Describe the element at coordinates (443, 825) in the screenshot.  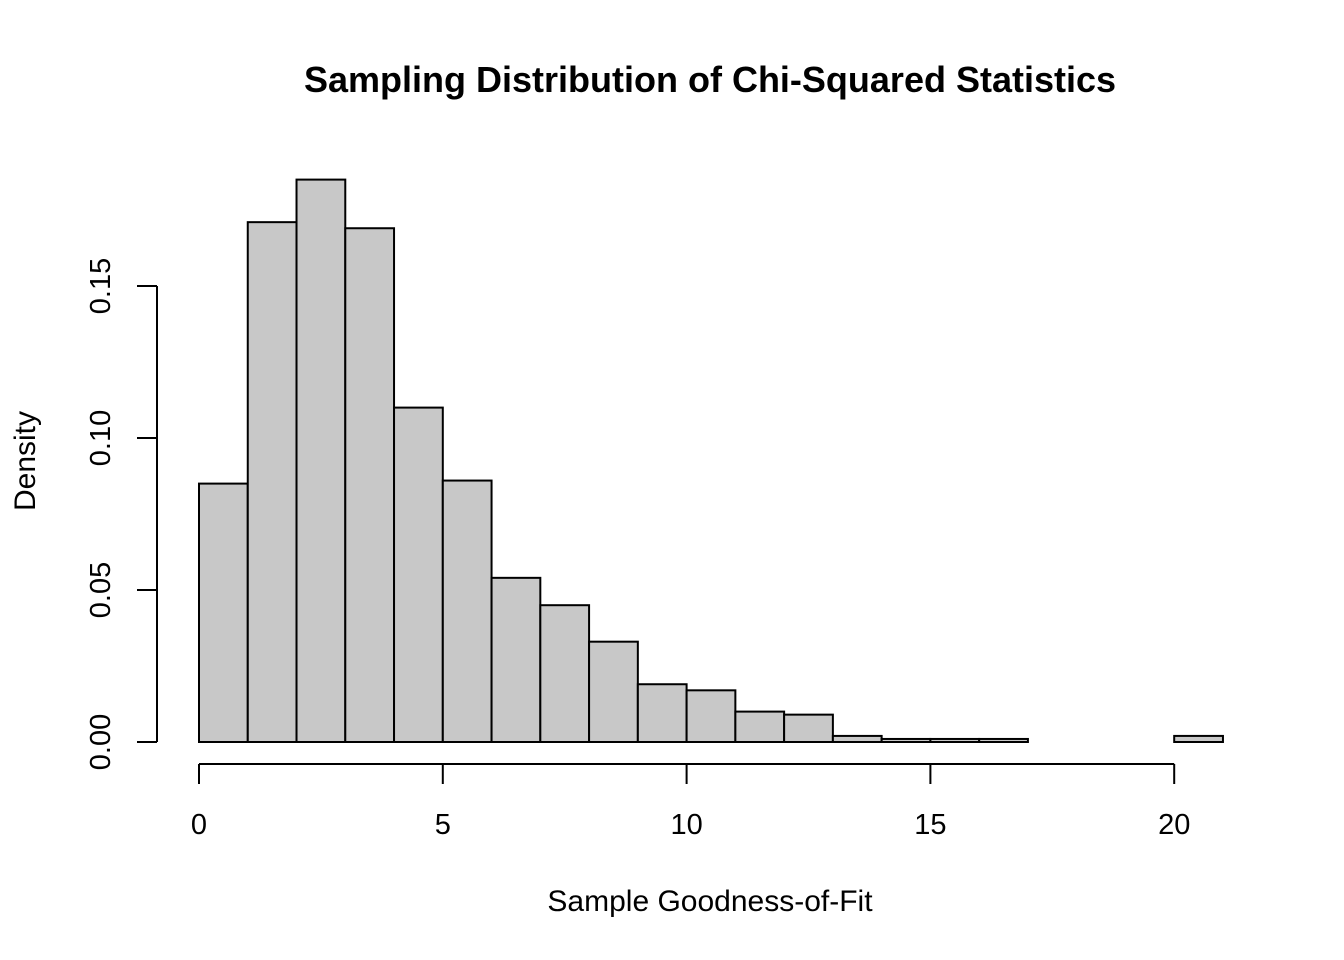
I see `x-tick-label: 5` at that location.